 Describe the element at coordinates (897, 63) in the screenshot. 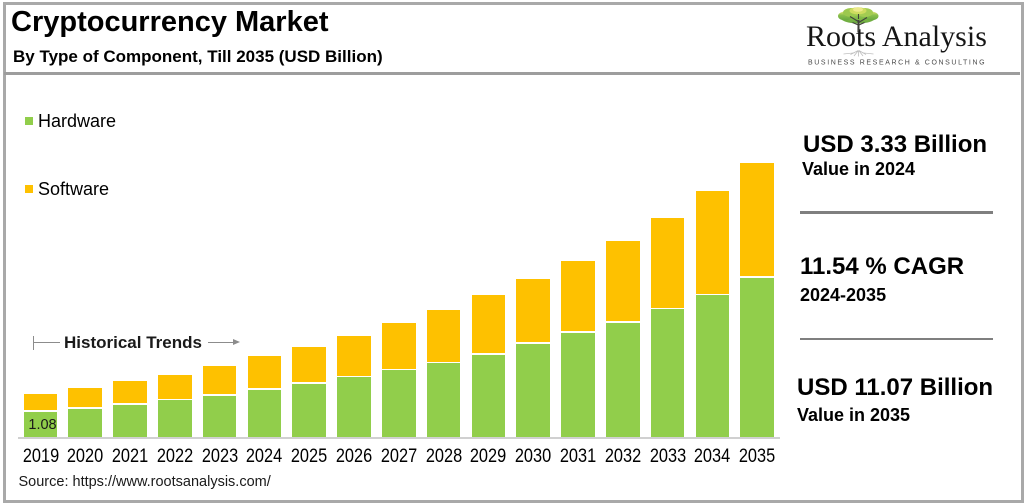

I see `svg-text: BUSINESS RESEARCH & CONSULTING` at that location.